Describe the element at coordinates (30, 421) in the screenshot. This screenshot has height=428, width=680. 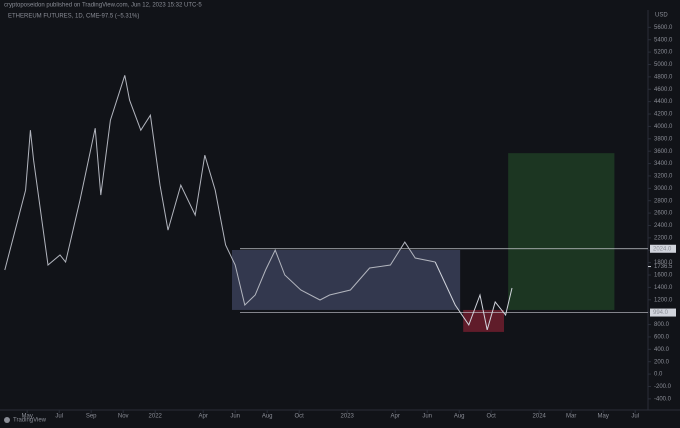
I see `footer: TradingView` at that location.